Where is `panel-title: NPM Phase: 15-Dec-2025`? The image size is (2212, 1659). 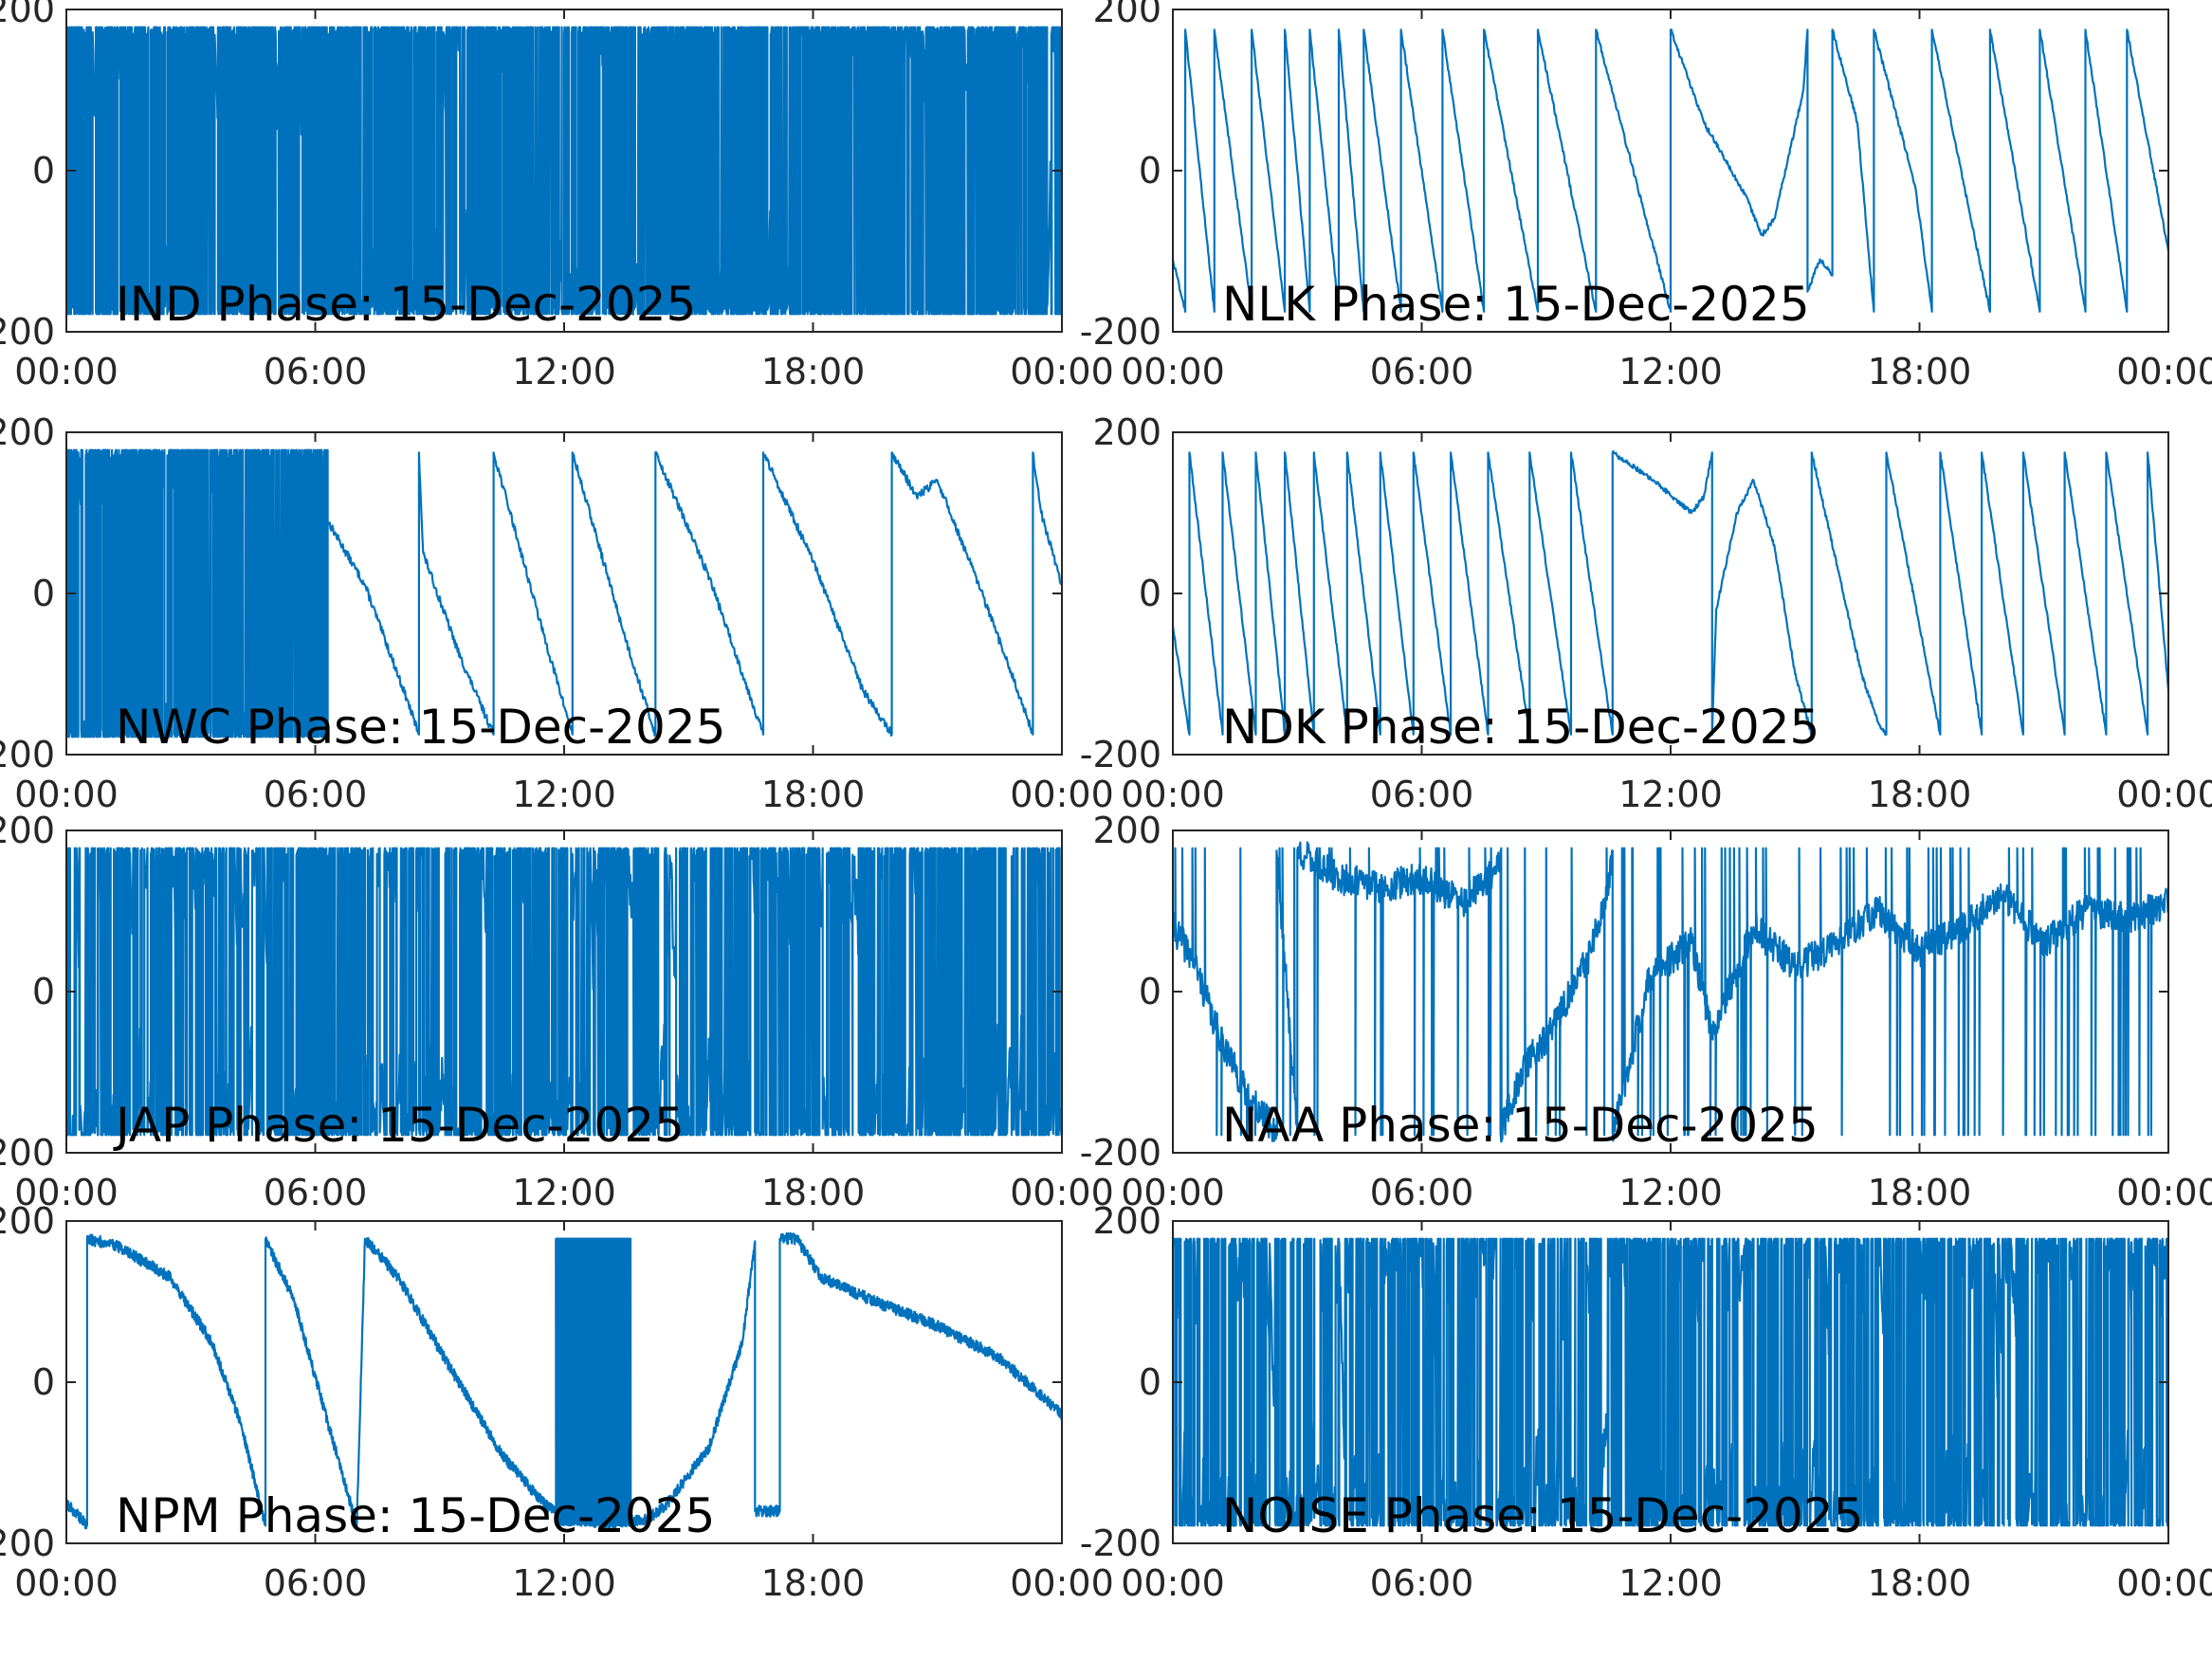 panel-title: NPM Phase: 15-Dec-2025 is located at coordinates (415, 1515).